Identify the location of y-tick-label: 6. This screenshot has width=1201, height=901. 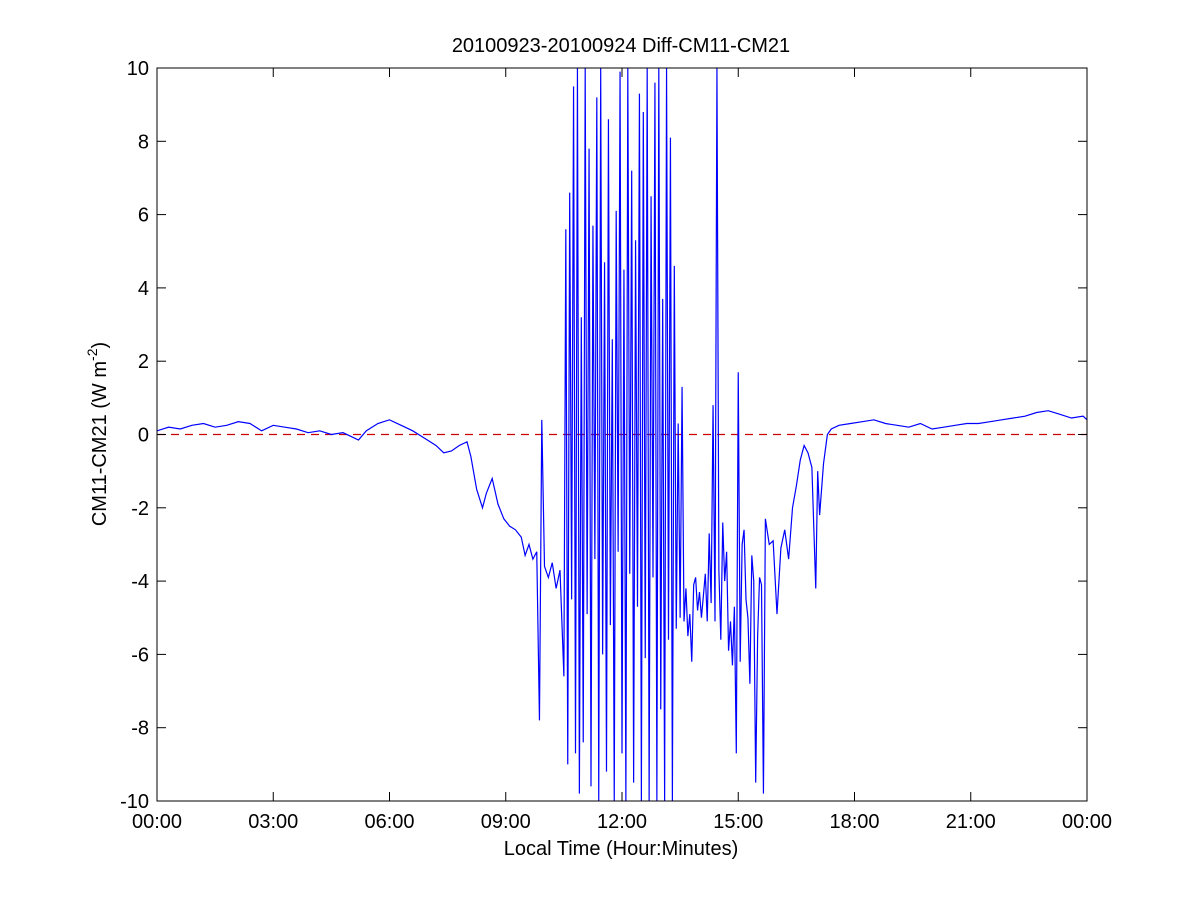
(143, 216).